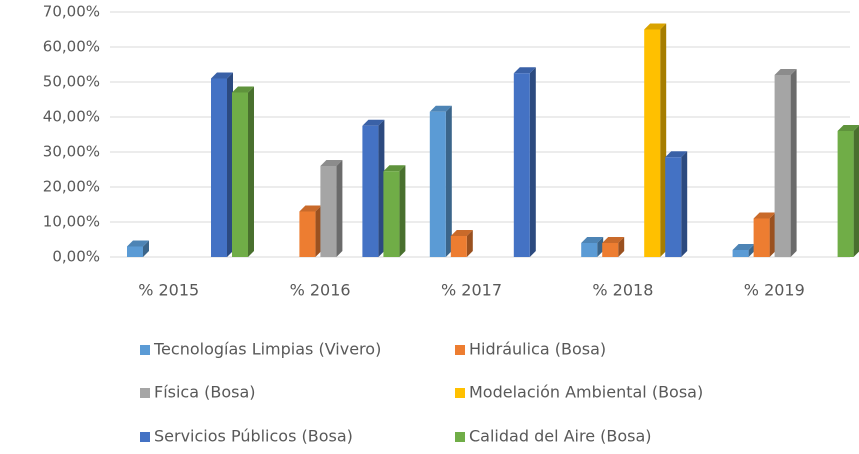 This screenshot has height=454, width=859. I want to click on x-tick-label: % 2019, so click(774, 290).